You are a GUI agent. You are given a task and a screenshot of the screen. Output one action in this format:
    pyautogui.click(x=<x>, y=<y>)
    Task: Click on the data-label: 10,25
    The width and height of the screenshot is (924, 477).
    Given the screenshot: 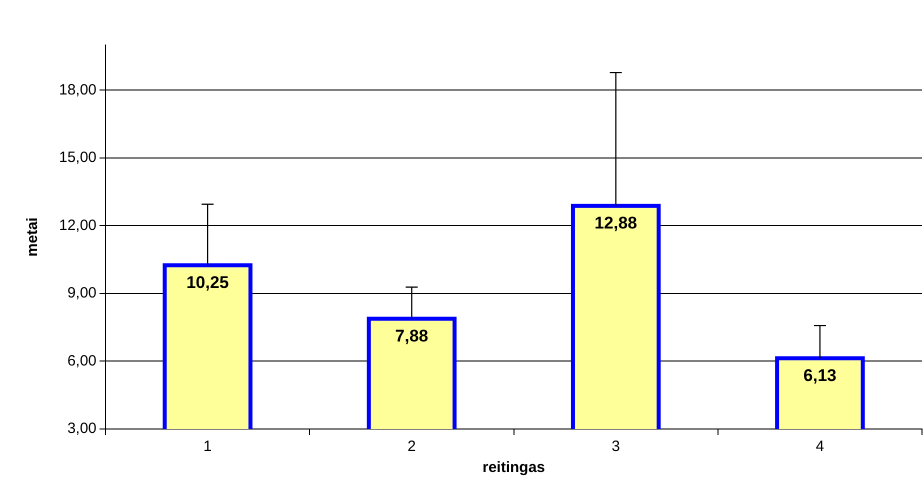 What is the action you would take?
    pyautogui.click(x=207, y=282)
    